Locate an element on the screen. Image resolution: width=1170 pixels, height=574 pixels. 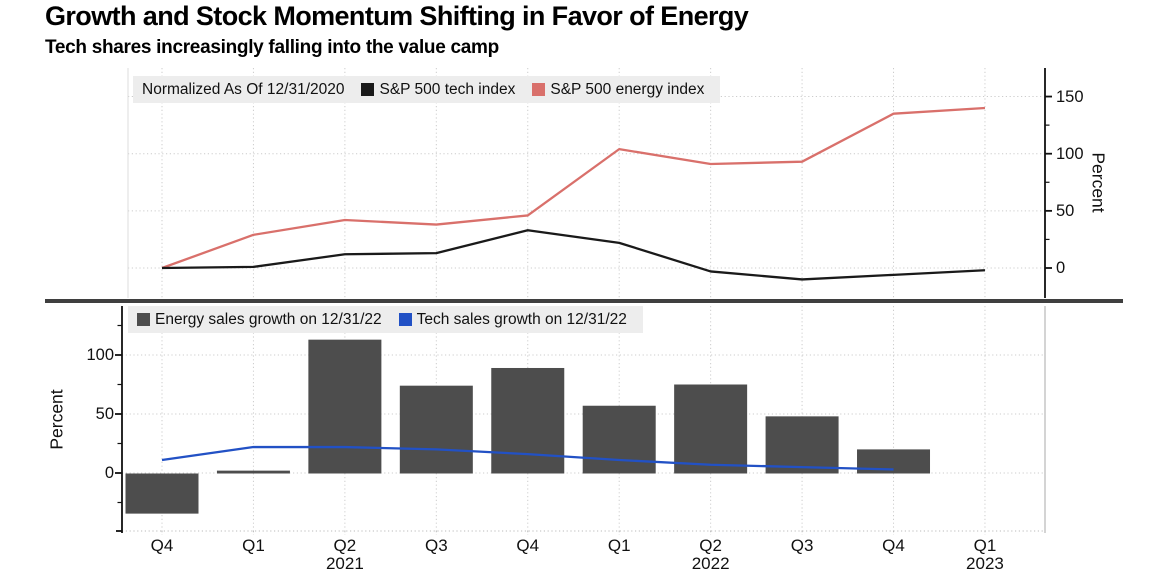
energy-index-label: S&P 500 energy index is located at coordinates (627, 89).